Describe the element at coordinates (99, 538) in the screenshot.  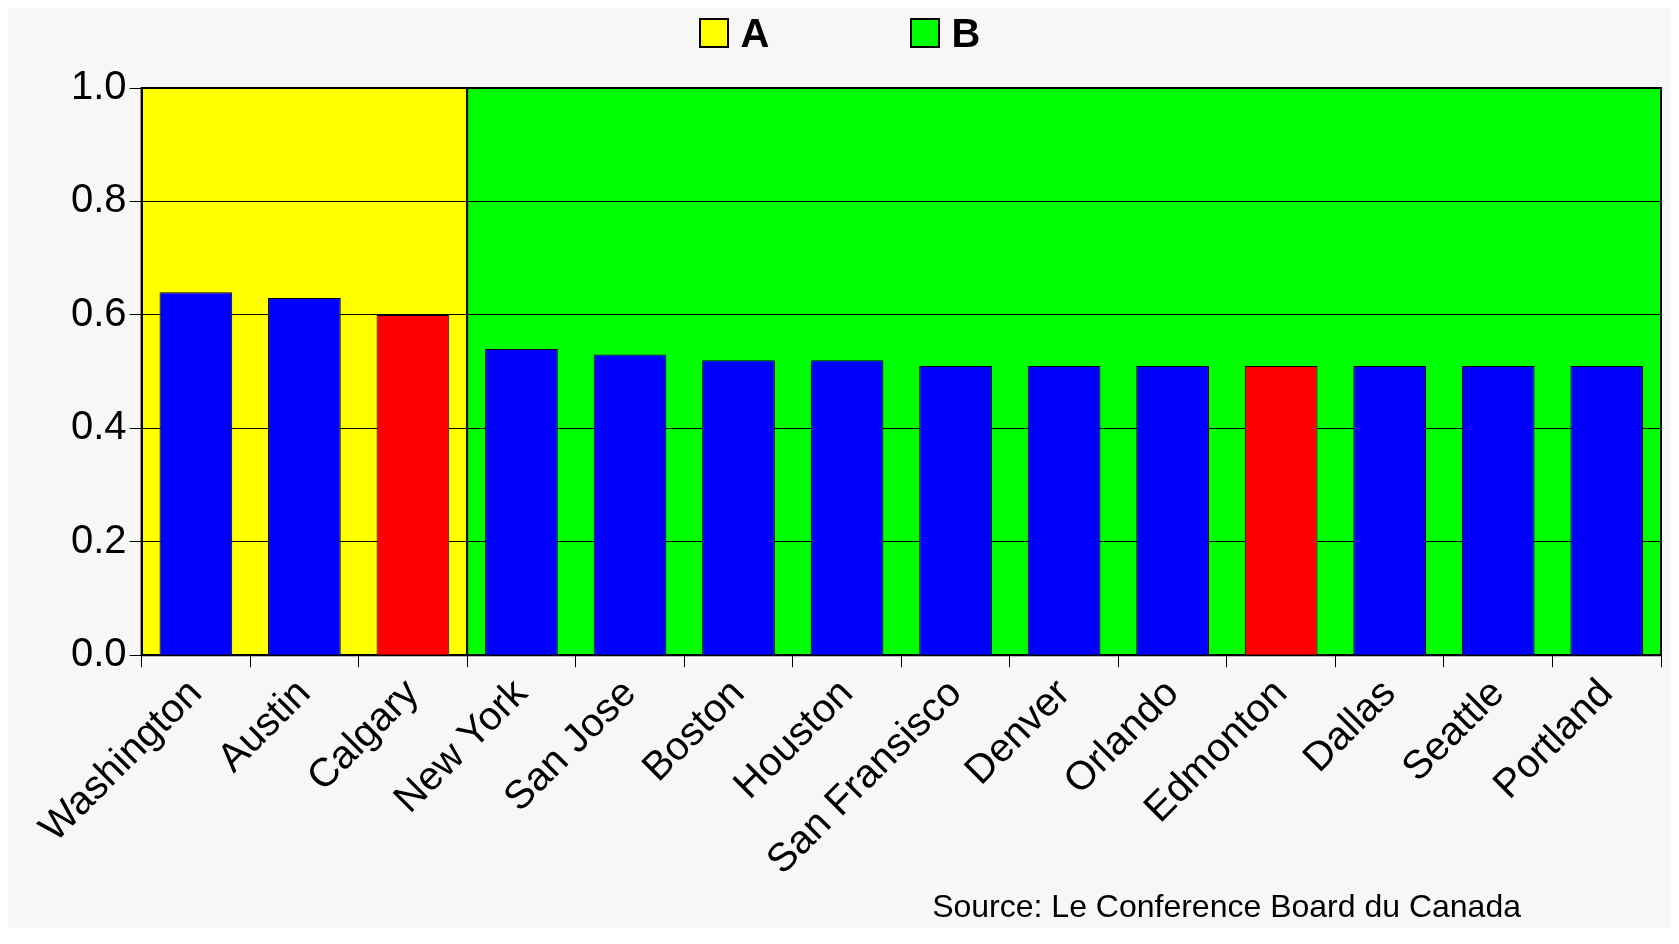
I see `y-tick-label: 0.2` at that location.